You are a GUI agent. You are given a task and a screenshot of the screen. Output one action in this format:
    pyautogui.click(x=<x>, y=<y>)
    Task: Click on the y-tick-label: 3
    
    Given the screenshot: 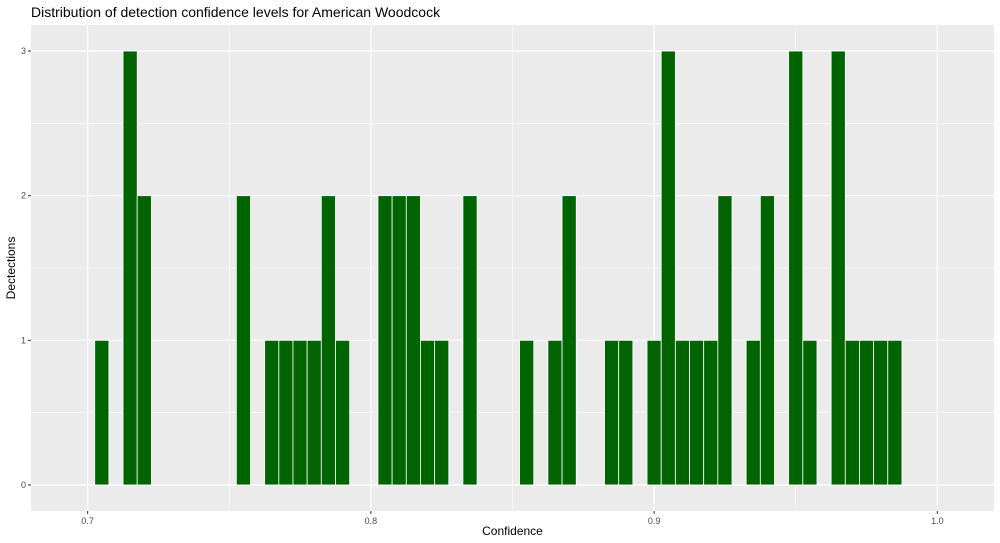 What is the action you would take?
    pyautogui.click(x=23, y=51)
    